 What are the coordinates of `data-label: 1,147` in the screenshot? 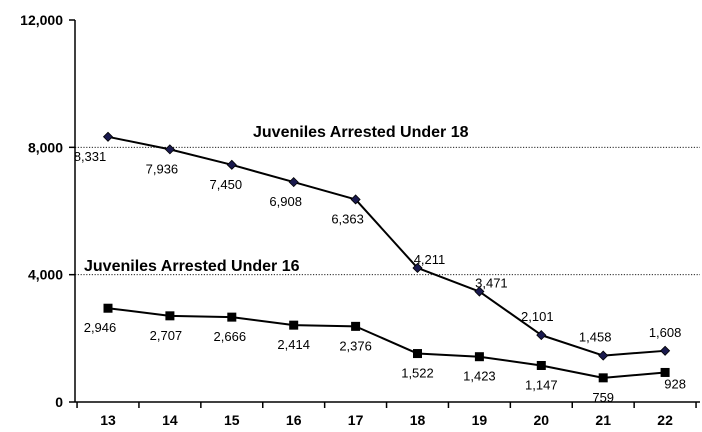 It's located at (541, 384).